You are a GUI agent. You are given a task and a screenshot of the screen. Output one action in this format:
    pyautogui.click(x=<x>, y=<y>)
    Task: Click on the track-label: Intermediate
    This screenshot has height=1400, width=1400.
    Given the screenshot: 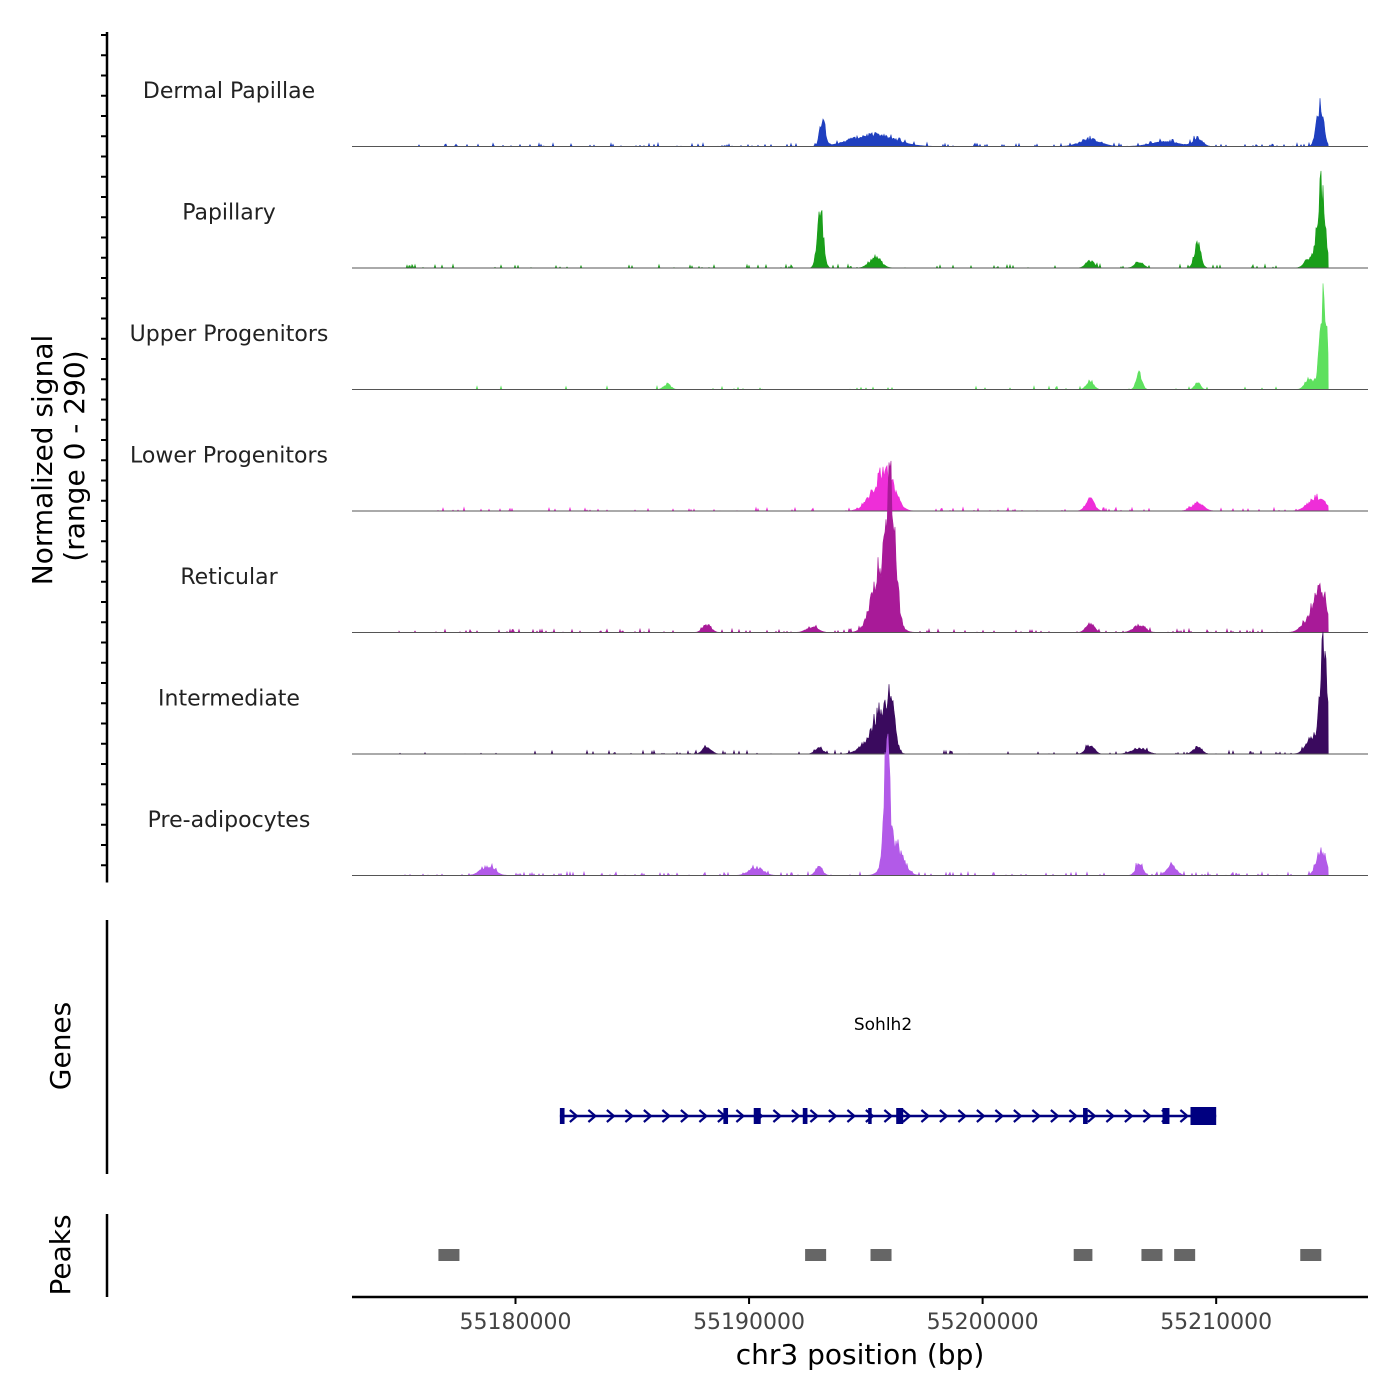 What is the action you would take?
    pyautogui.click(x=229, y=699)
    